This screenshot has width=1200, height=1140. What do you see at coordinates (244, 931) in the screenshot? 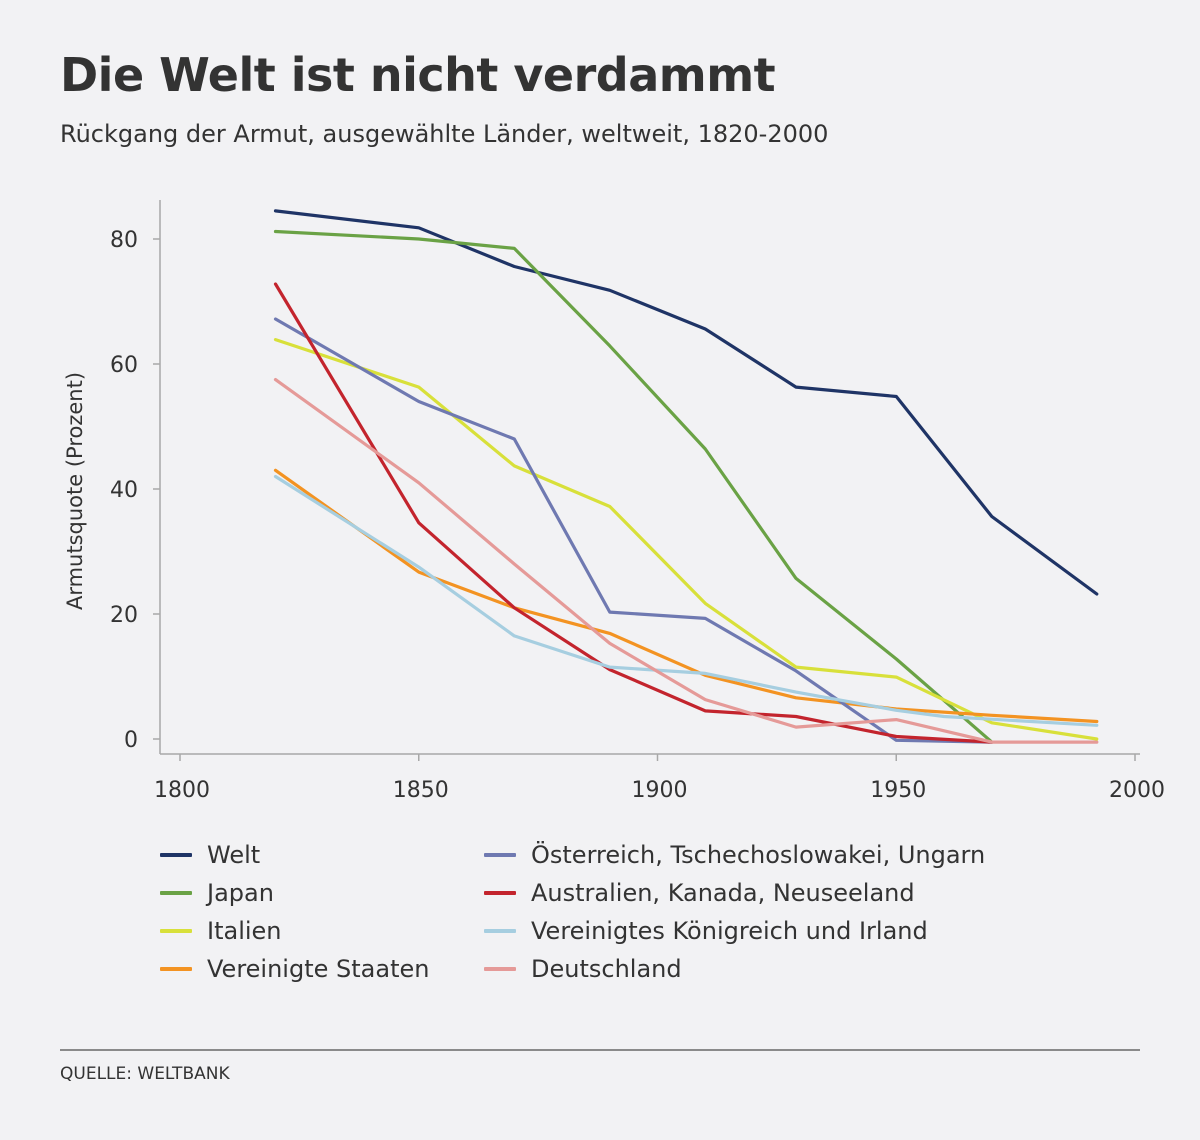
I see `legend-label: Italien` at bounding box center [244, 931].